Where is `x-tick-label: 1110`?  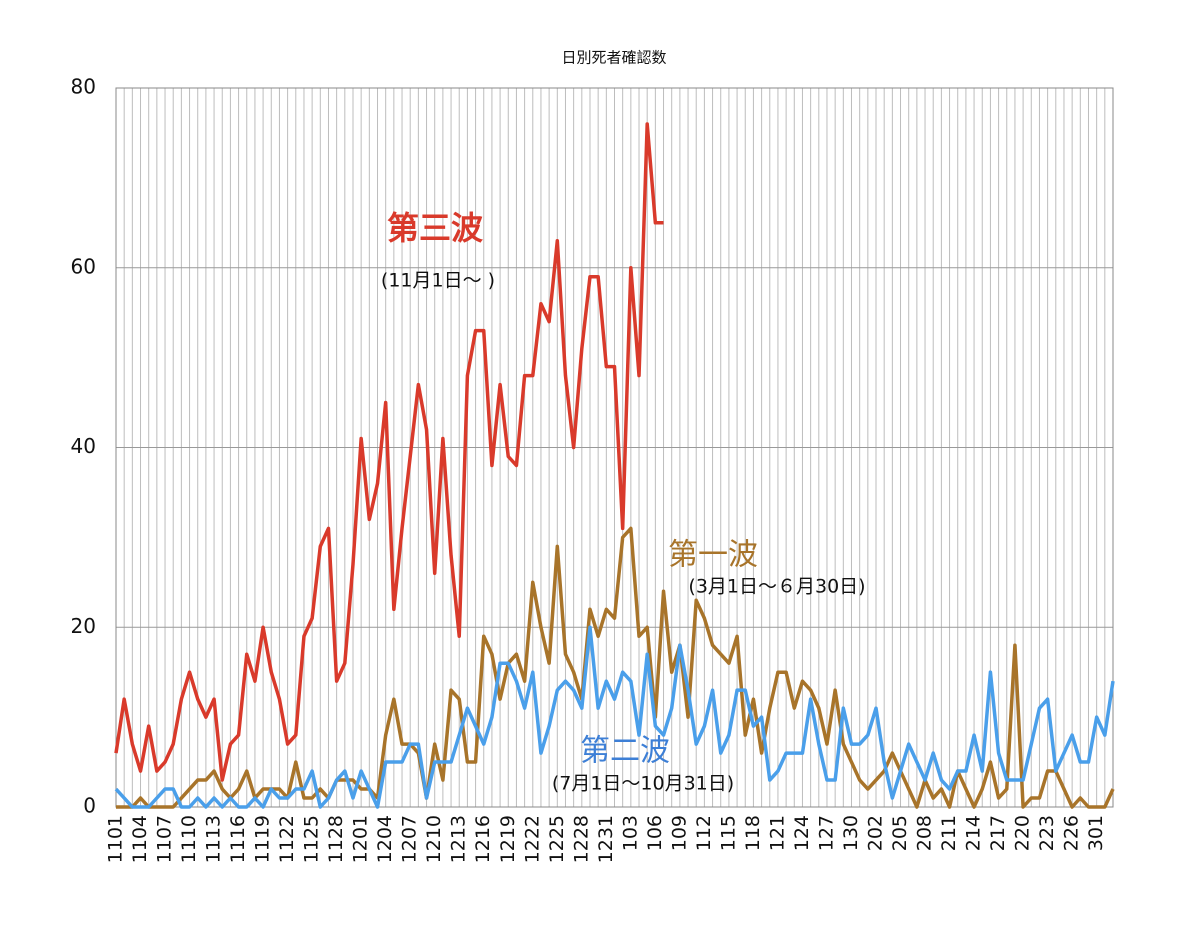 x-tick-label: 1110 is located at coordinates (189, 839).